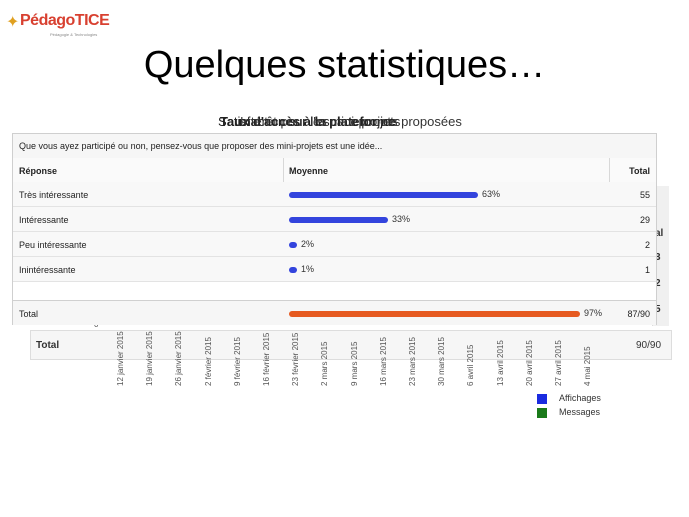  I want to click on total-row: Total 97% 87/90, so click(334, 312).